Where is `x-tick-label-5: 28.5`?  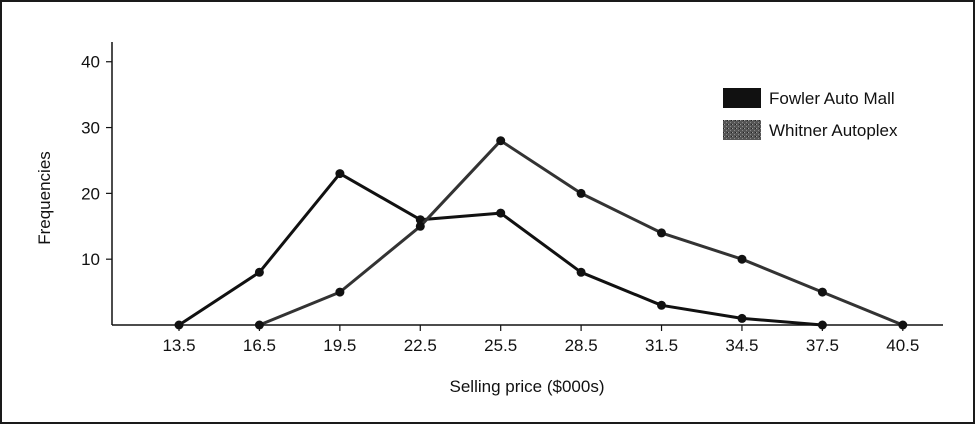
x-tick-label-5: 28.5 is located at coordinates (581, 345).